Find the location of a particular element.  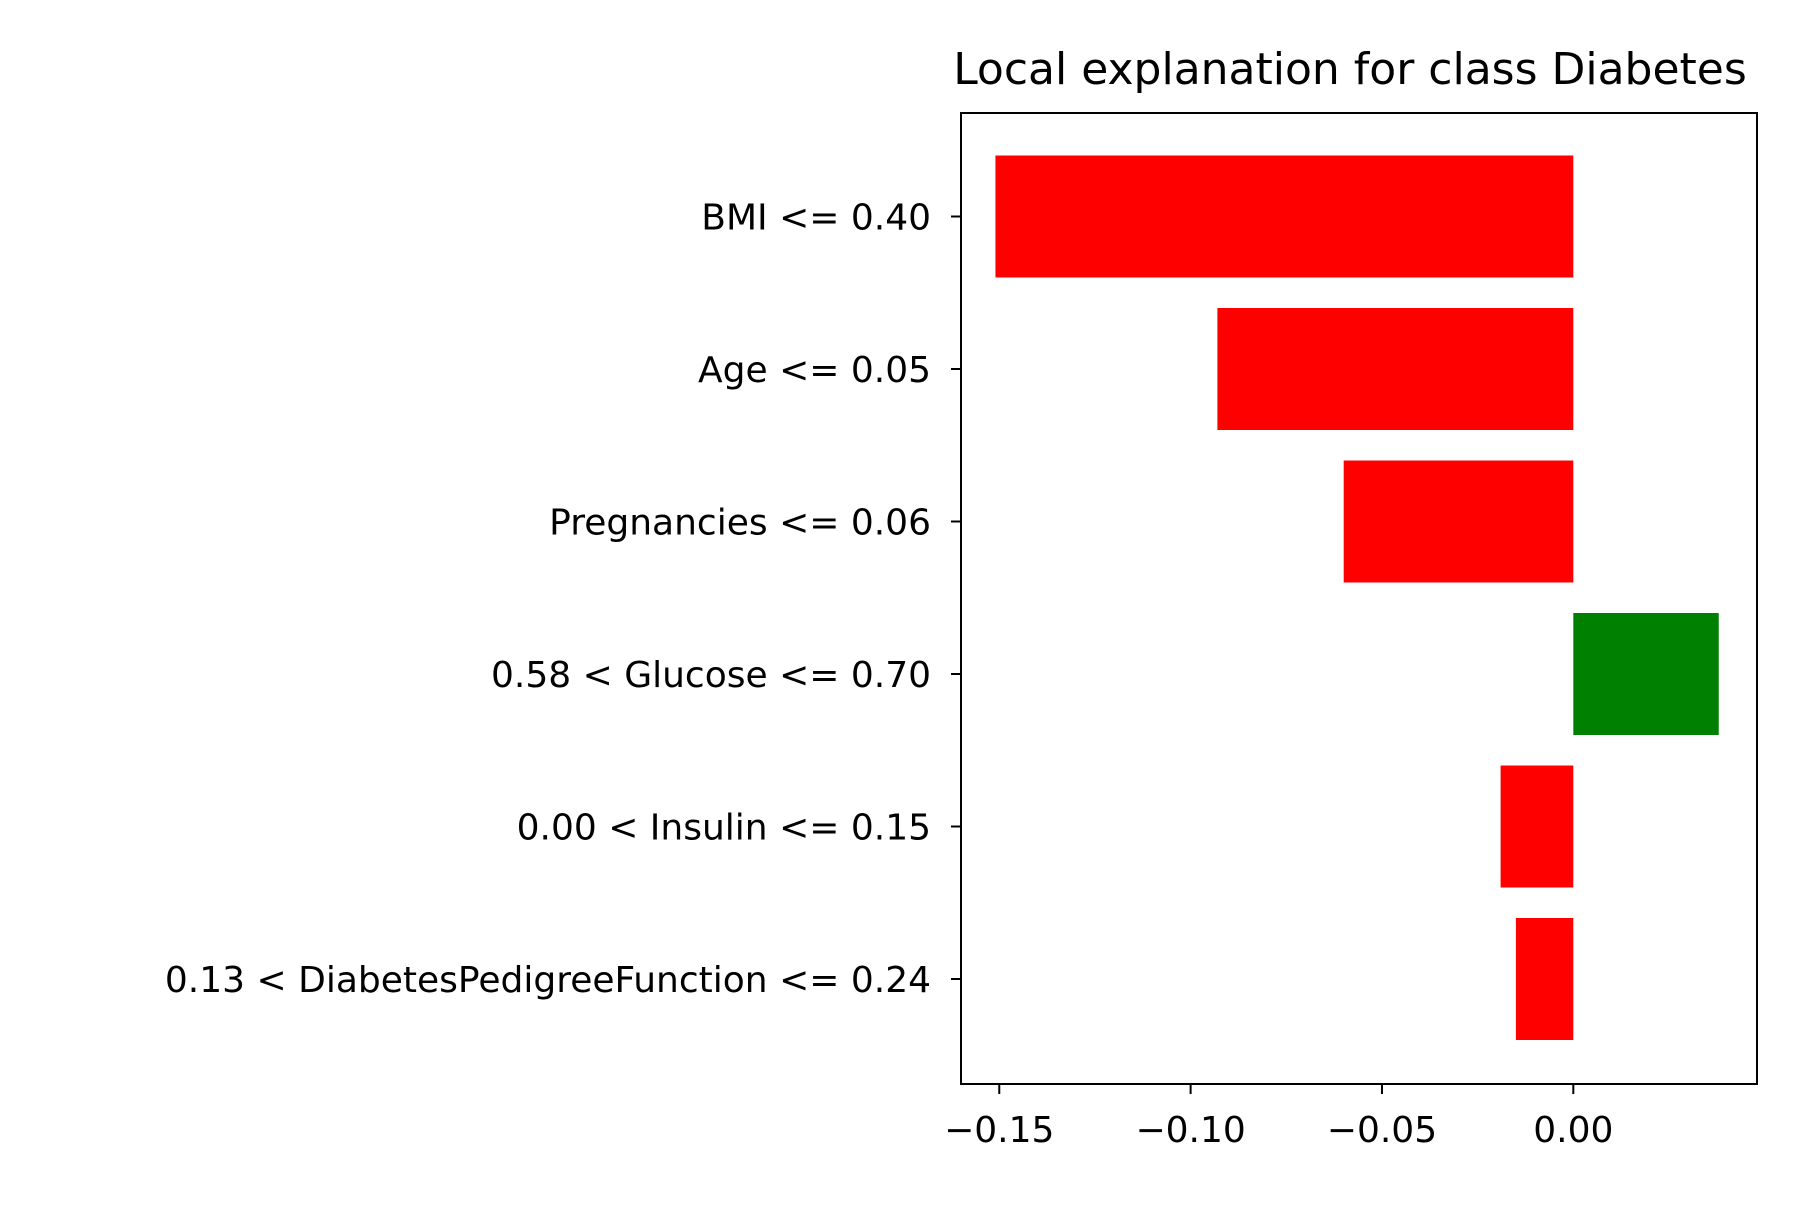

x-tick-label: −0.10 is located at coordinates (1190, 1130).